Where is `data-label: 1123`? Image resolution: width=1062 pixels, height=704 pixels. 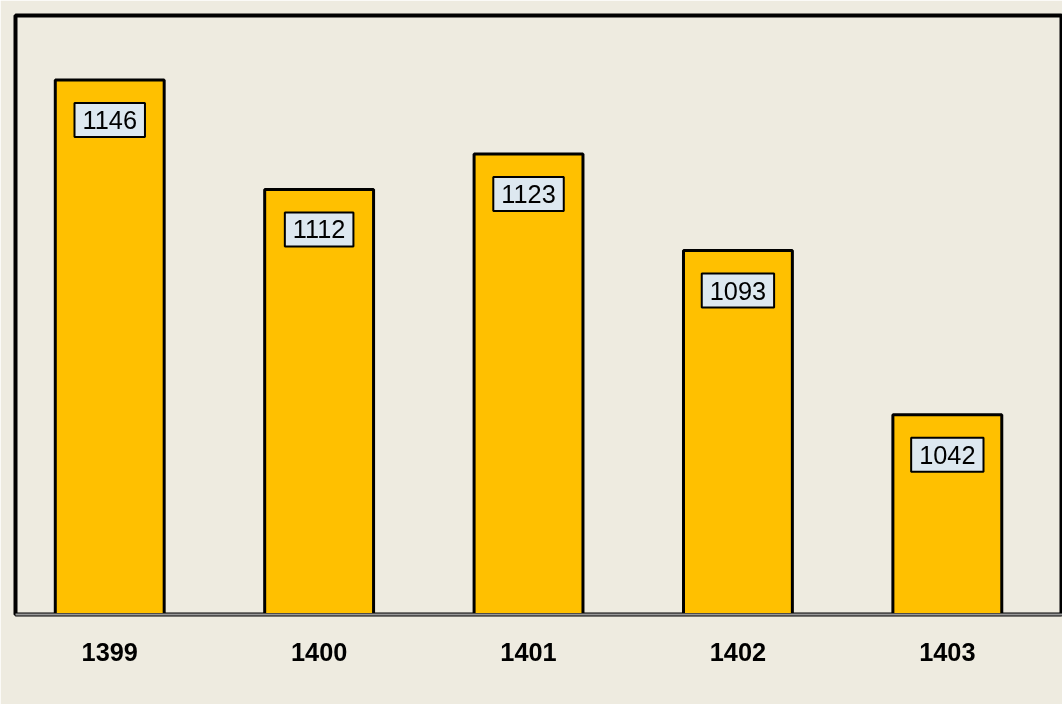 data-label: 1123 is located at coordinates (528, 193).